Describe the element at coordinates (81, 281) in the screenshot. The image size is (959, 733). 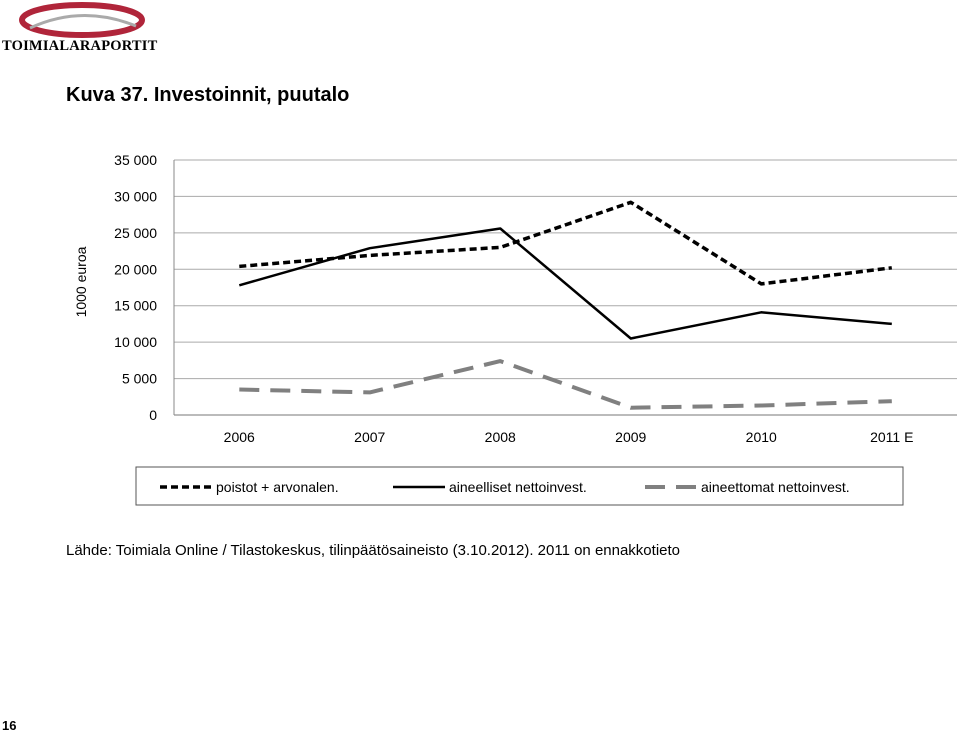
I see `y-axis-label: 1000 euroa` at that location.